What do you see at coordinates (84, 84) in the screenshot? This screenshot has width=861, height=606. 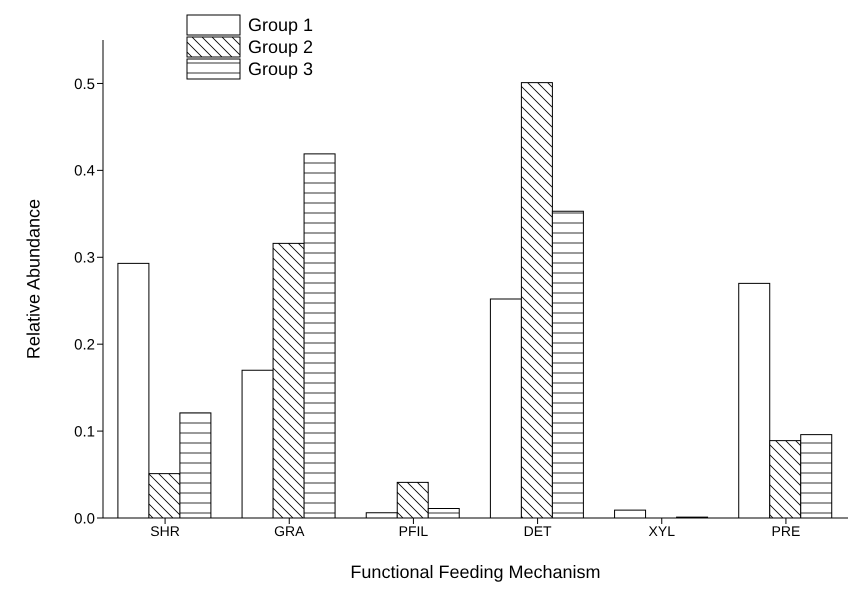 I see `y-tick-label: 0.5` at bounding box center [84, 84].